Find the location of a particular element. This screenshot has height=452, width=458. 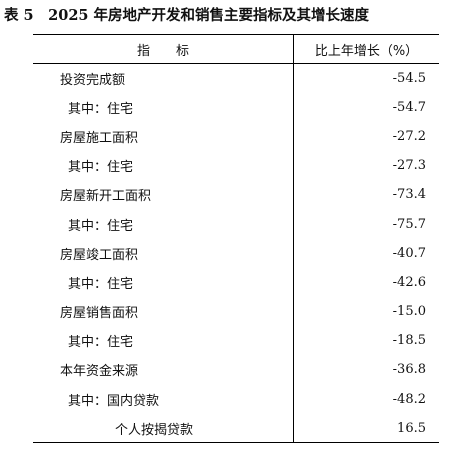

table-row: 房屋销售面积 -15.0 is located at coordinates (236, 312).